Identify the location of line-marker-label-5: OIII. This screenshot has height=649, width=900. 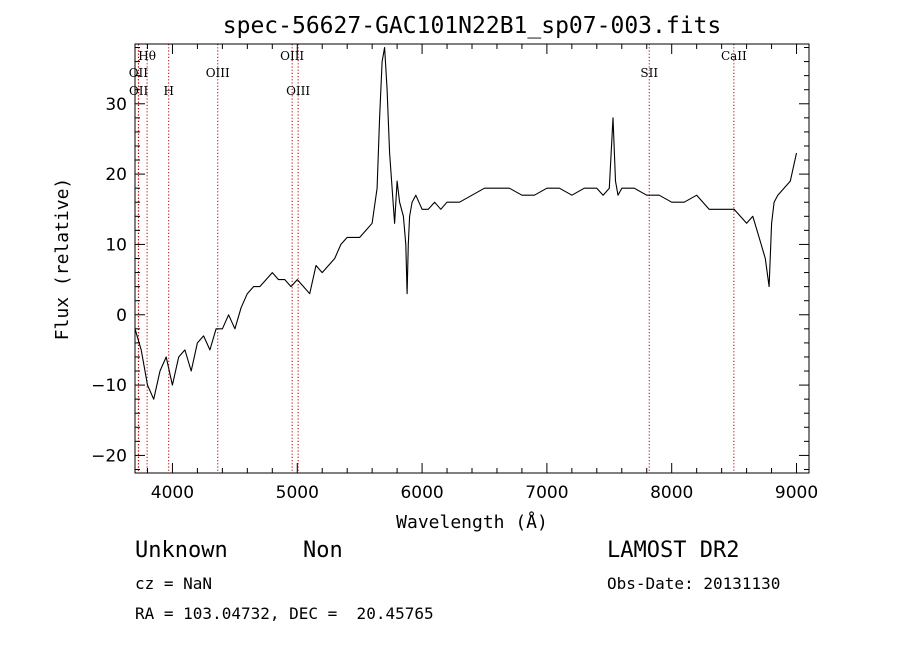
(292, 56).